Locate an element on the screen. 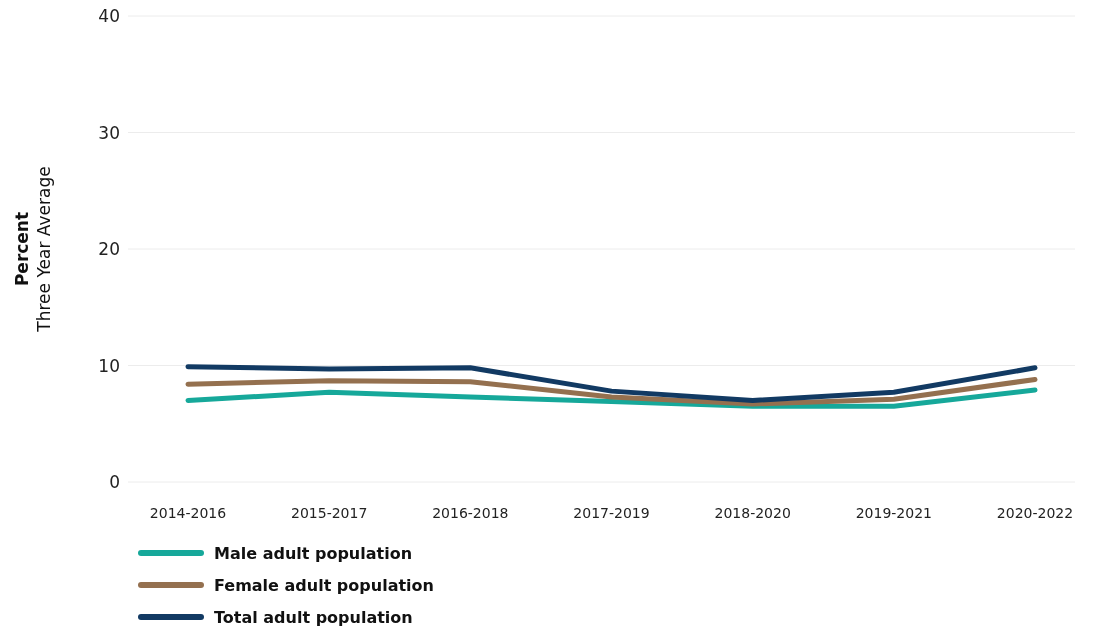  x-tick-label: 2017-2019 is located at coordinates (611, 512).